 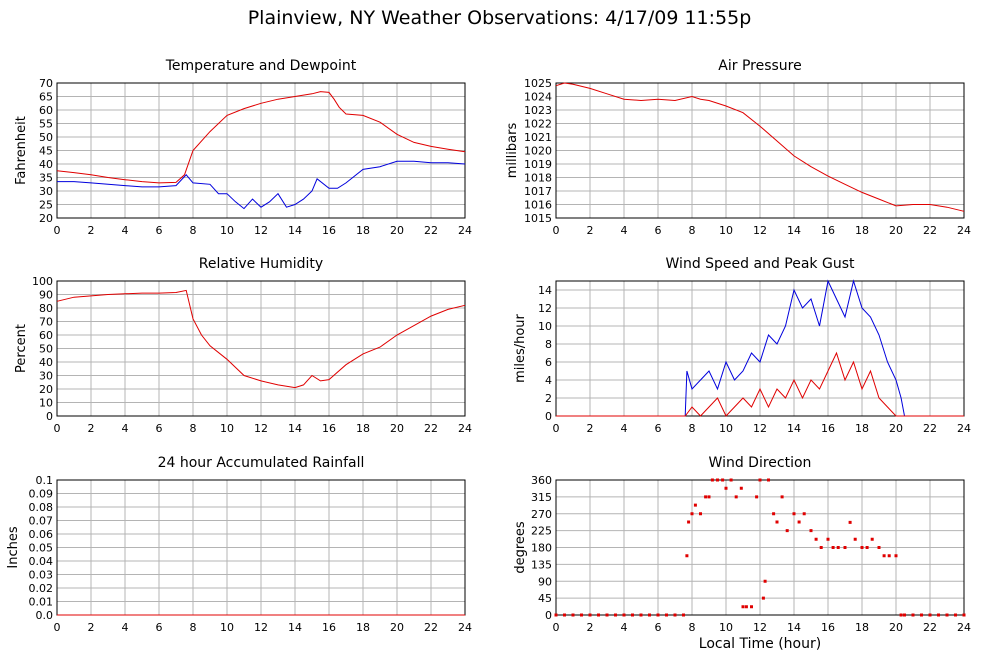 What do you see at coordinates (45, 615) in the screenshot?
I see `y-tick-label: 0.0` at bounding box center [45, 615].